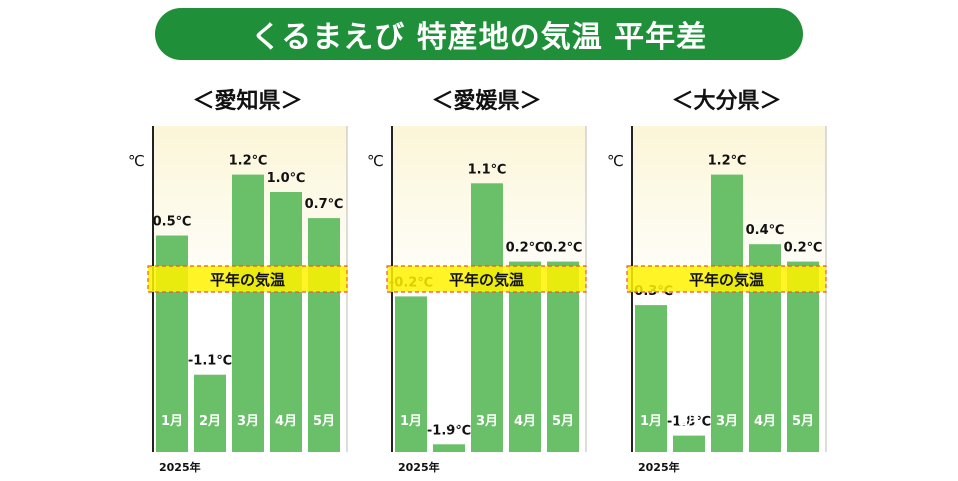 Image resolution: width=958 pixels, height=481 pixels. Describe the element at coordinates (247, 101) in the screenshot. I see `chart-title-1: ＜愛知県＞` at that location.